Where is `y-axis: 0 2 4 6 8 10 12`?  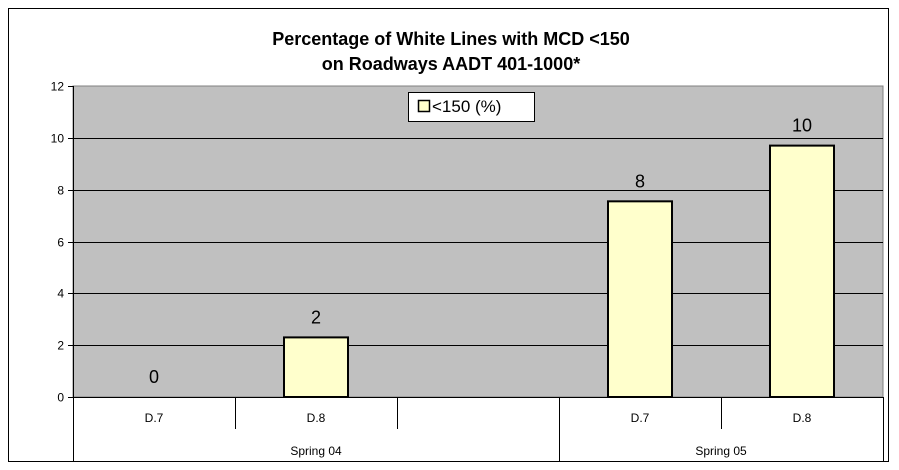
y-axis: 0 2 4 6 8 10 12 is located at coordinates (62, 242).